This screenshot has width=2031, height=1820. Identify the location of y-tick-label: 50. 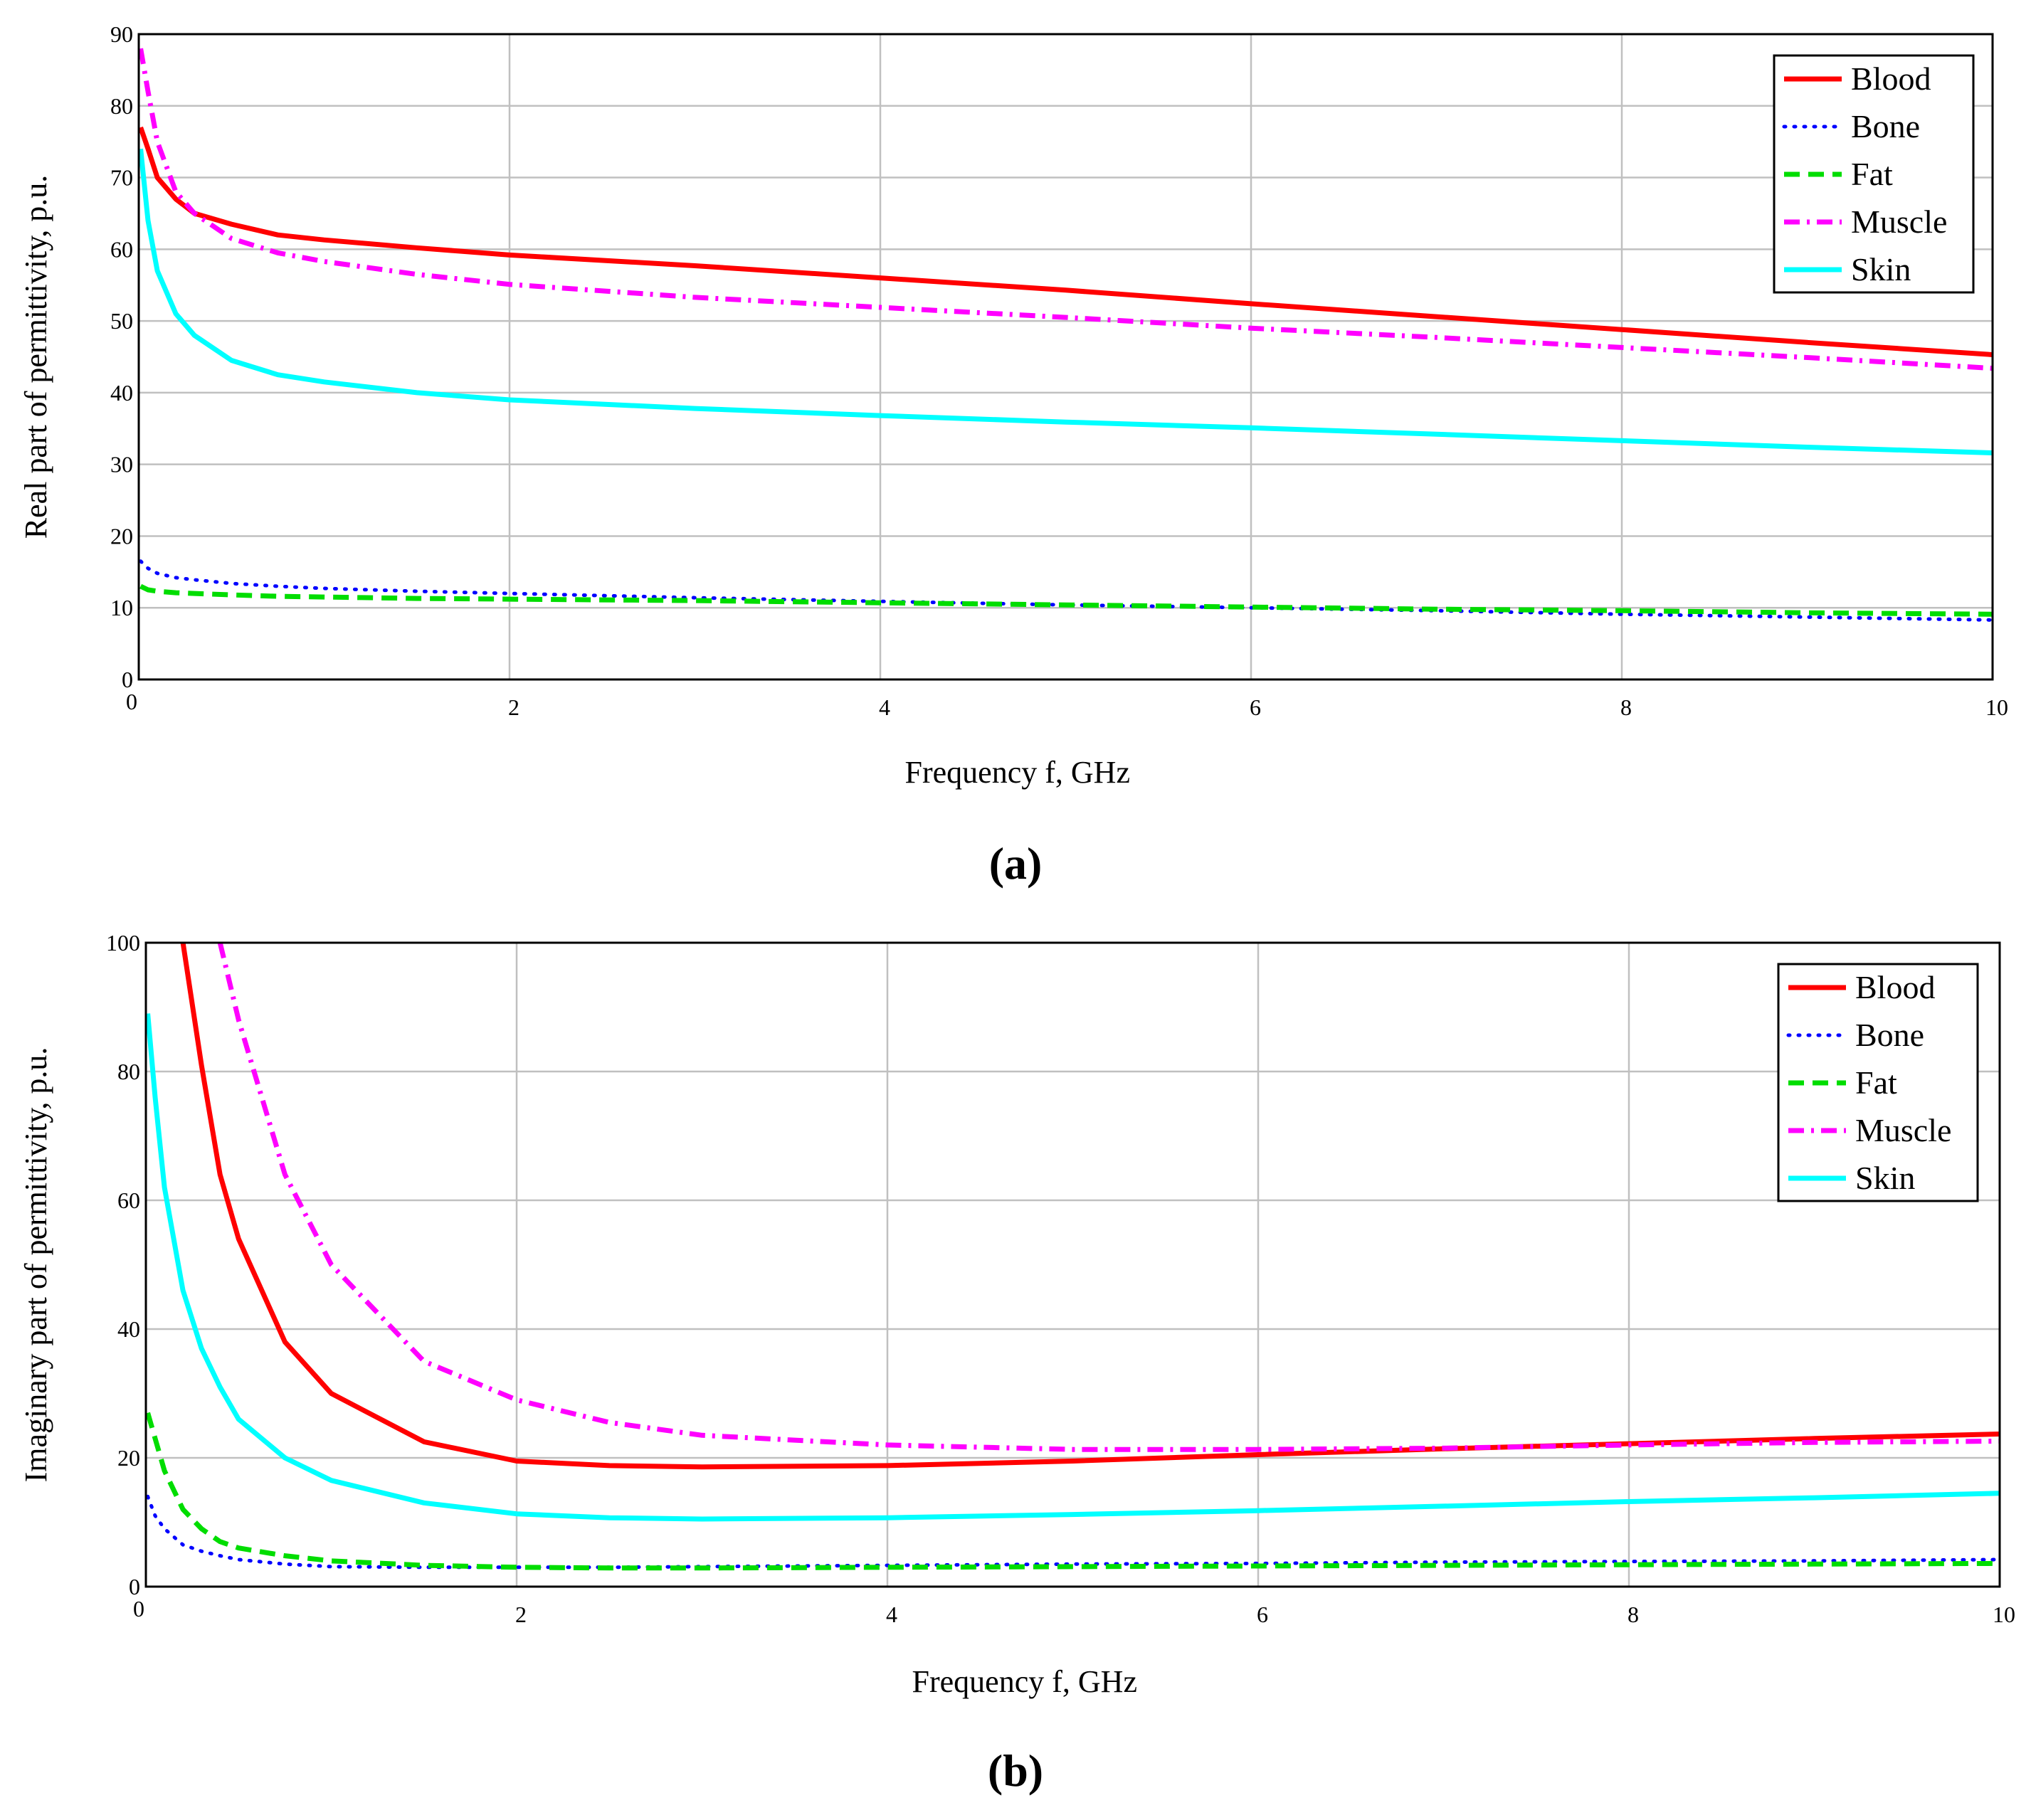
(122, 321).